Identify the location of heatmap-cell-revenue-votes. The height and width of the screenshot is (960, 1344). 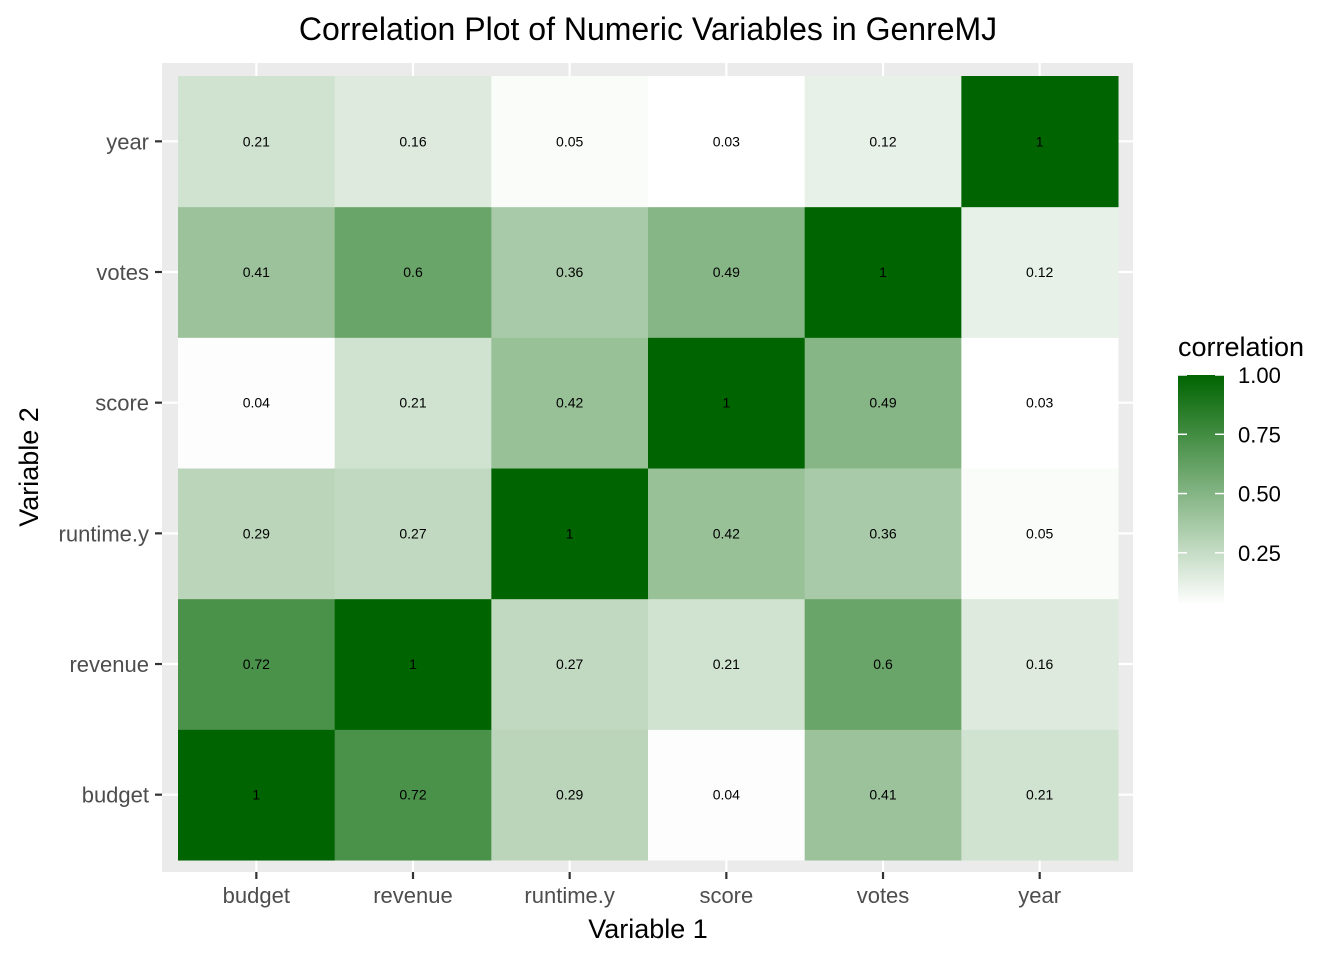
(413, 272).